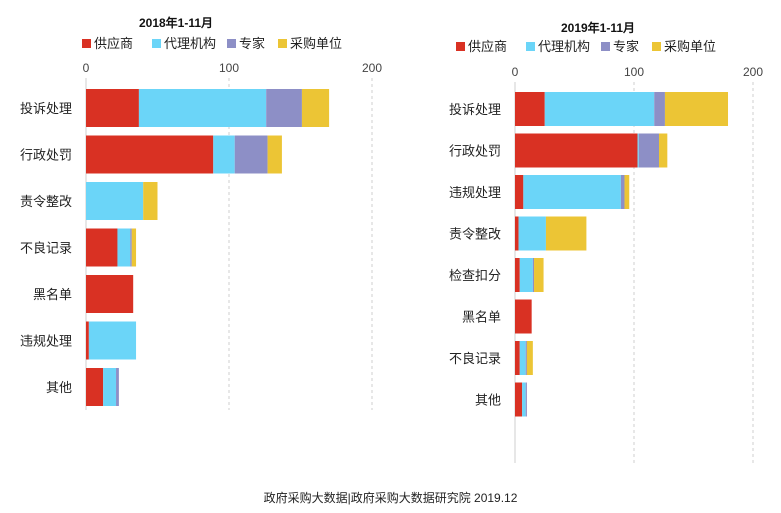 The image size is (781, 513). What do you see at coordinates (176, 22) in the screenshot?
I see `chart-title: 2018年1-11月` at bounding box center [176, 22].